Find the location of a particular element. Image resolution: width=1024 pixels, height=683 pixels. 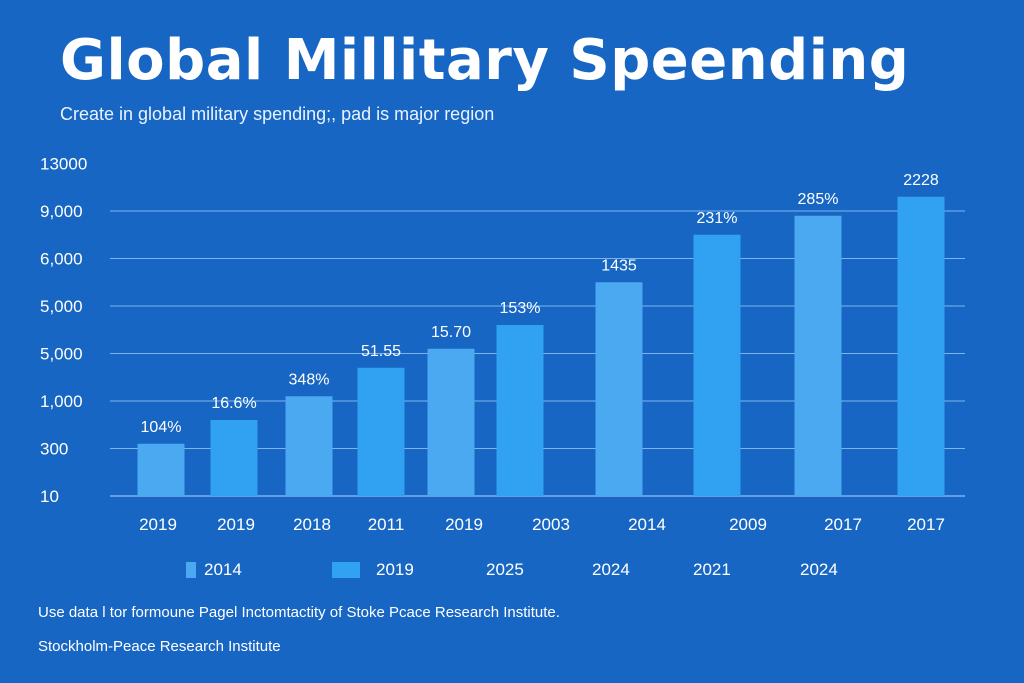

data-label: 153% is located at coordinates (520, 308).